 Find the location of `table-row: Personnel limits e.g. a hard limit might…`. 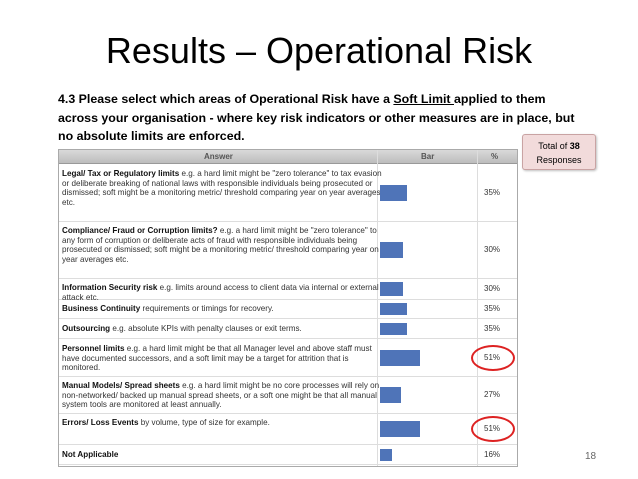

table-row: Personnel limits e.g. a hard limit might… is located at coordinates (288, 358).